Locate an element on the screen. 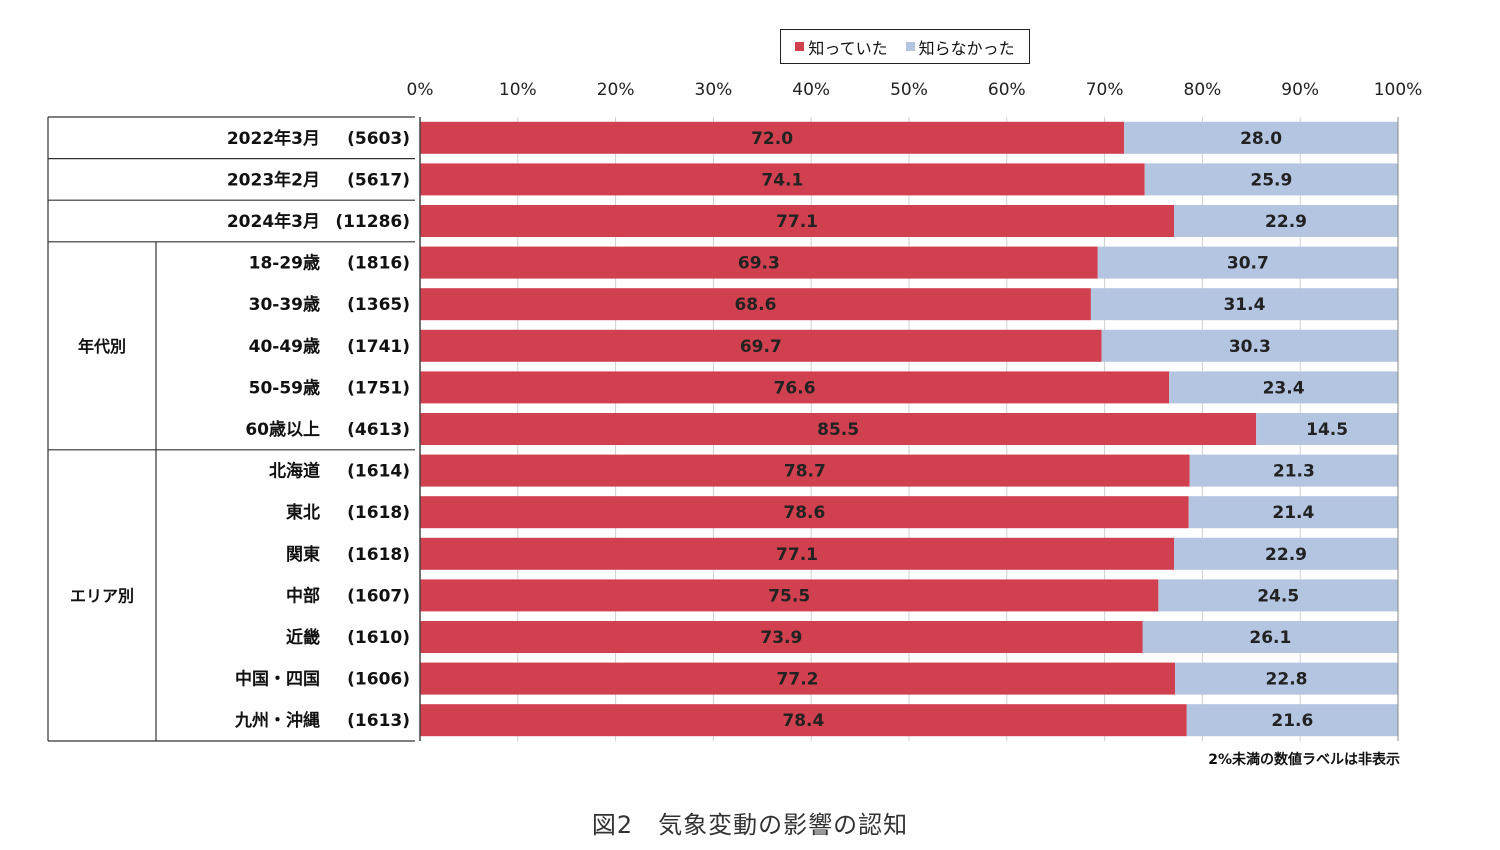 This screenshot has width=1500, height=850. sample-size-label: (1618) is located at coordinates (378, 513).